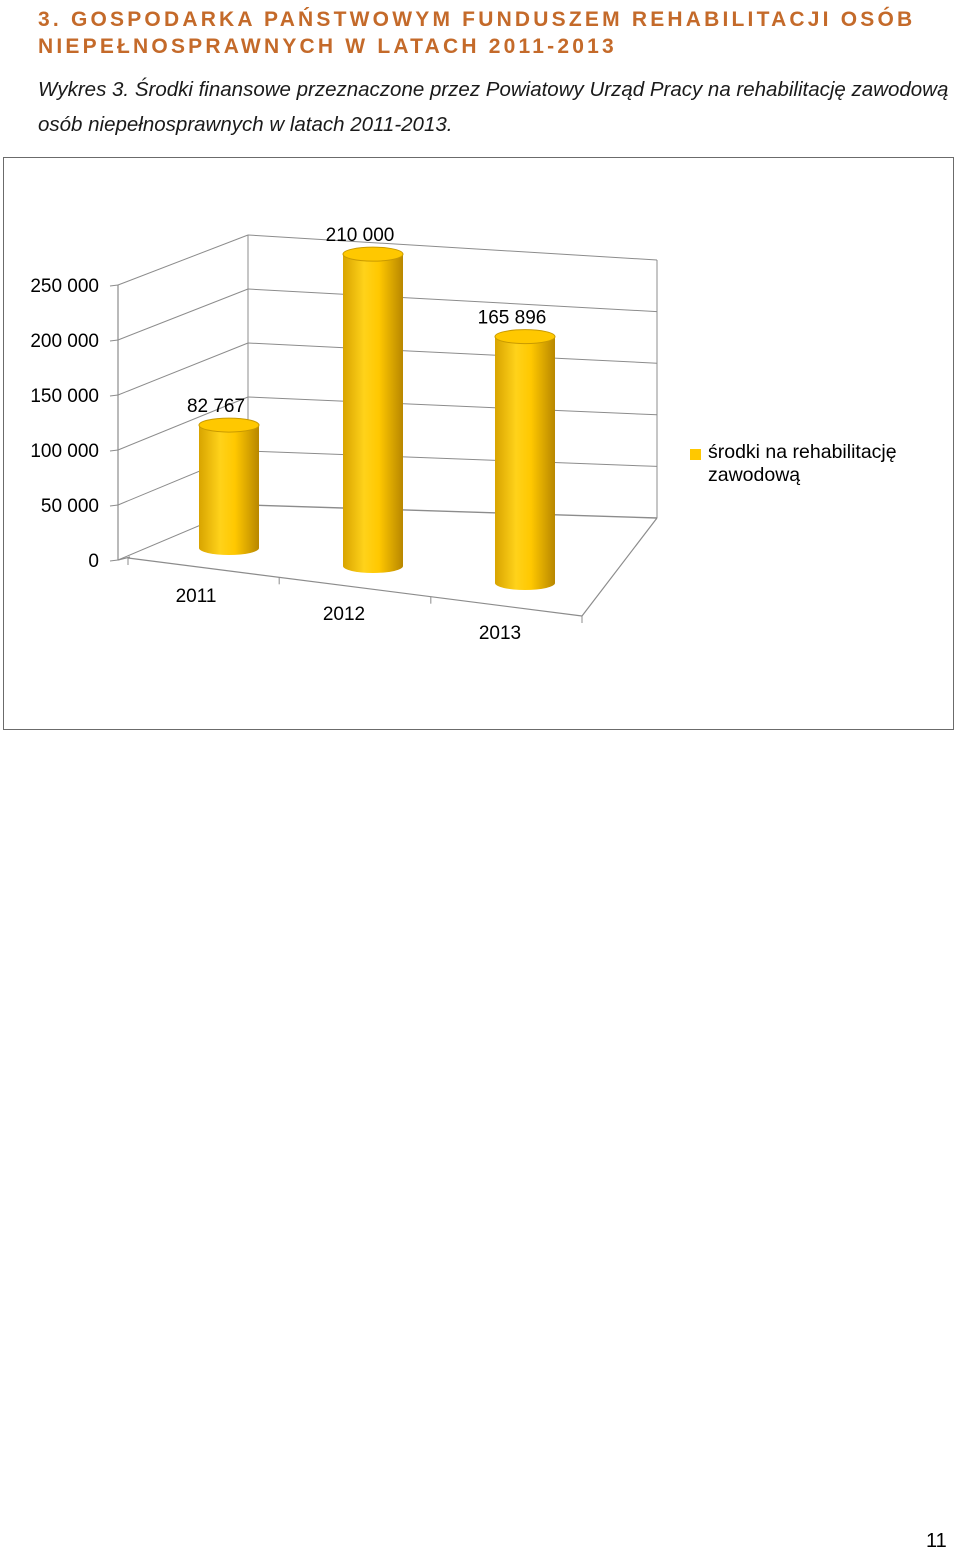  I want to click on bar-2012, so click(373, 409).